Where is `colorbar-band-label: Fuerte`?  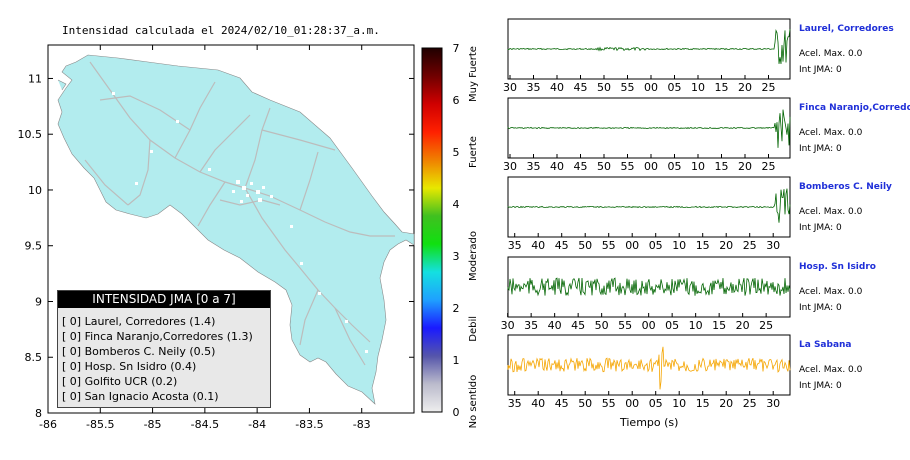 colorbar-band-label: Fuerte is located at coordinates (473, 152).